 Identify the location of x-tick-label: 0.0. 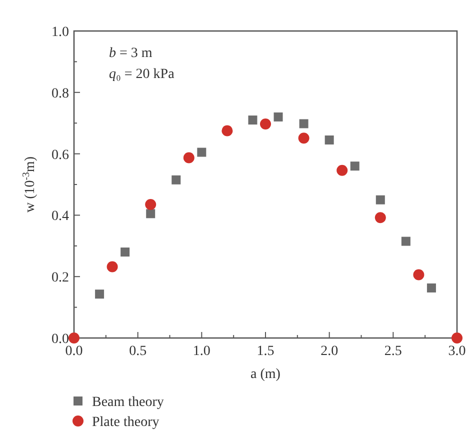
(74, 351).